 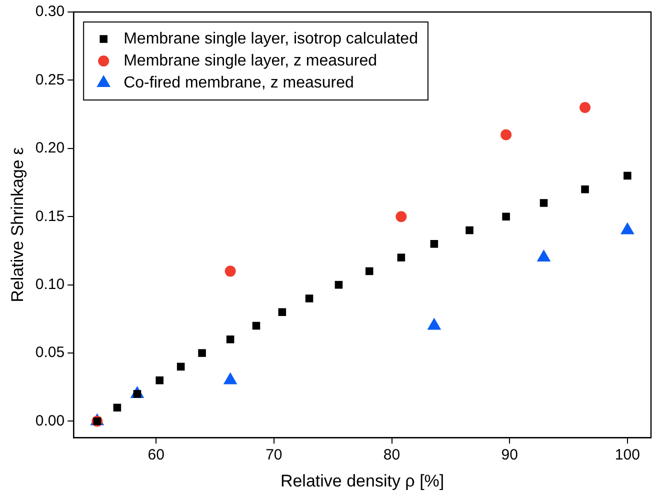 What do you see at coordinates (156, 455) in the screenshot?
I see `x-tick-label: 60` at bounding box center [156, 455].